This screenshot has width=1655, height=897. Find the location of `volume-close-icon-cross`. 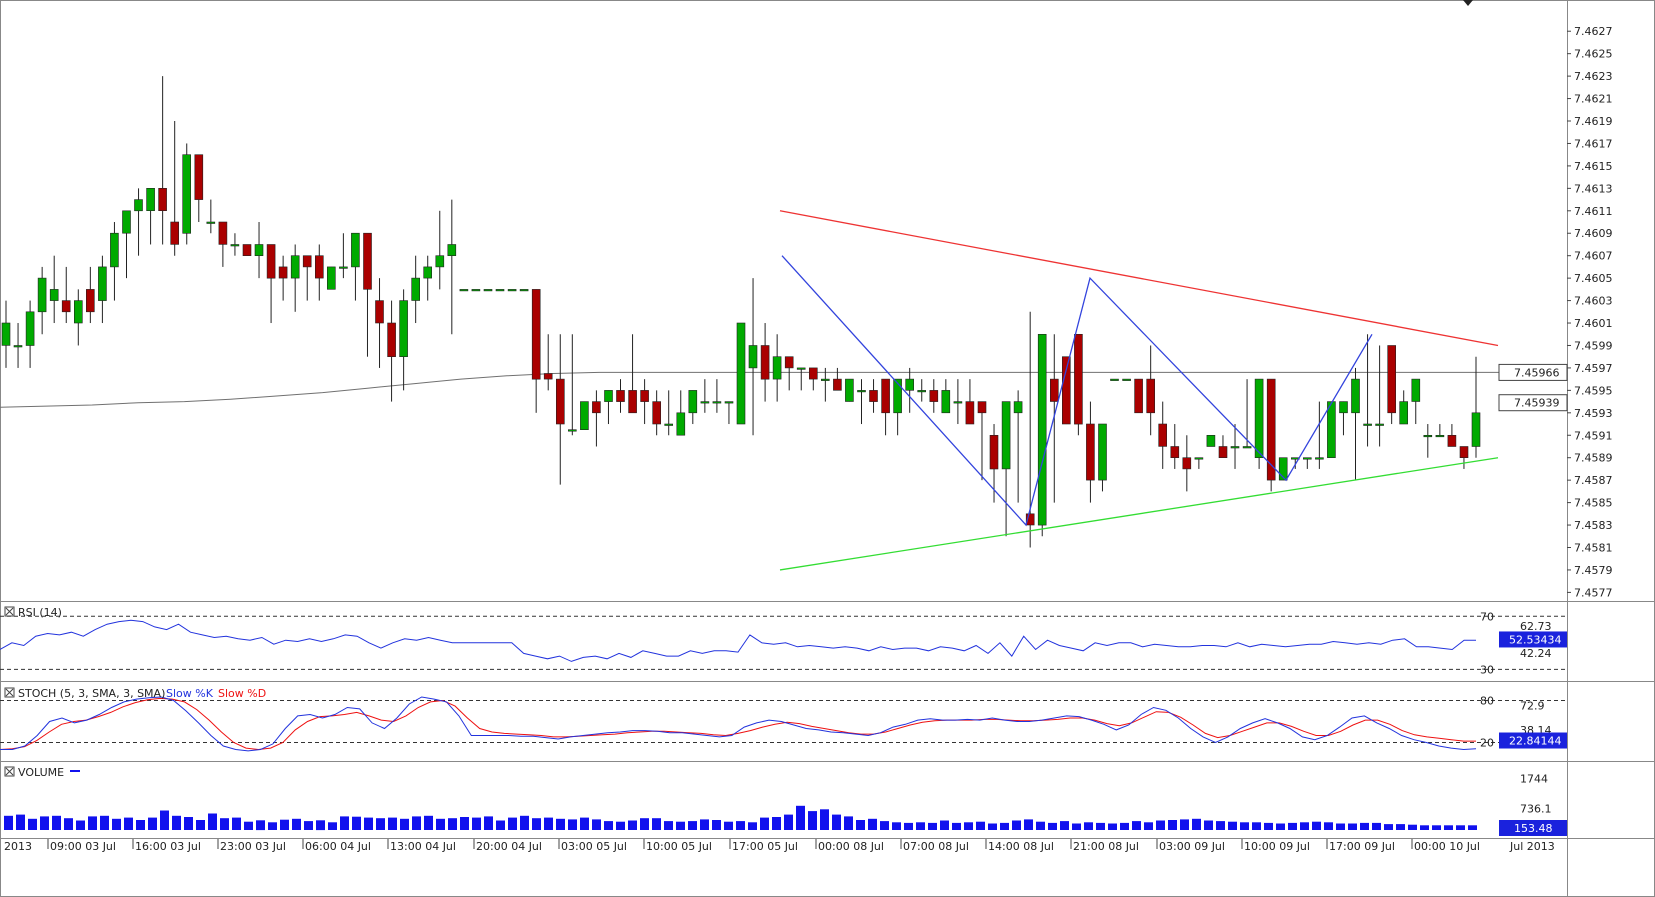

volume-close-icon-cross is located at coordinates (9, 771).